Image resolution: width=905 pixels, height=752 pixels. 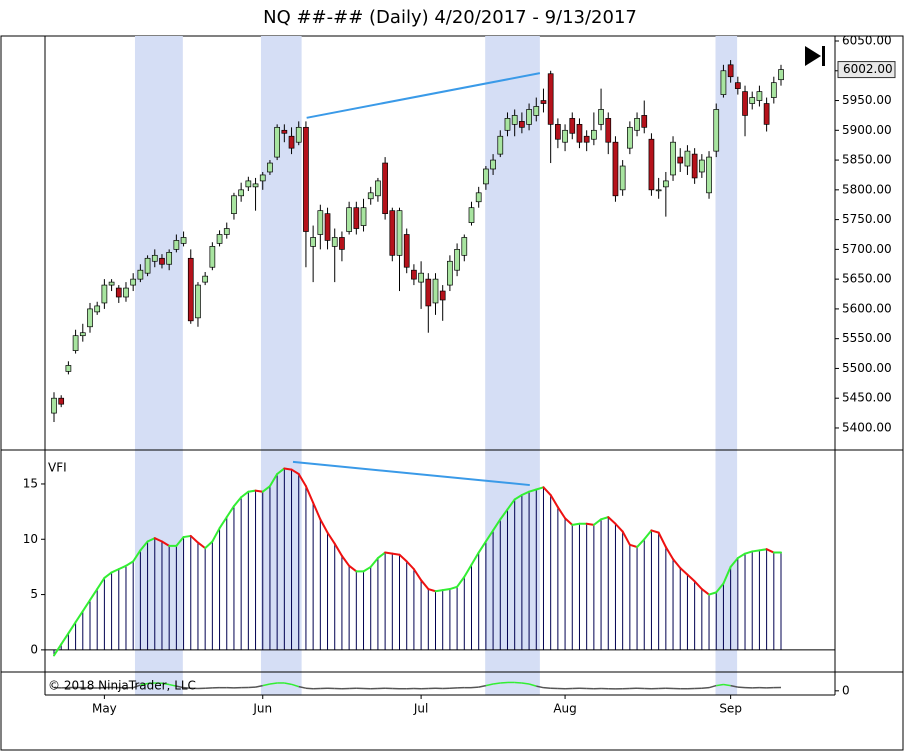 What do you see at coordinates (34, 594) in the screenshot?
I see `y-tick-label: 5` at bounding box center [34, 594].